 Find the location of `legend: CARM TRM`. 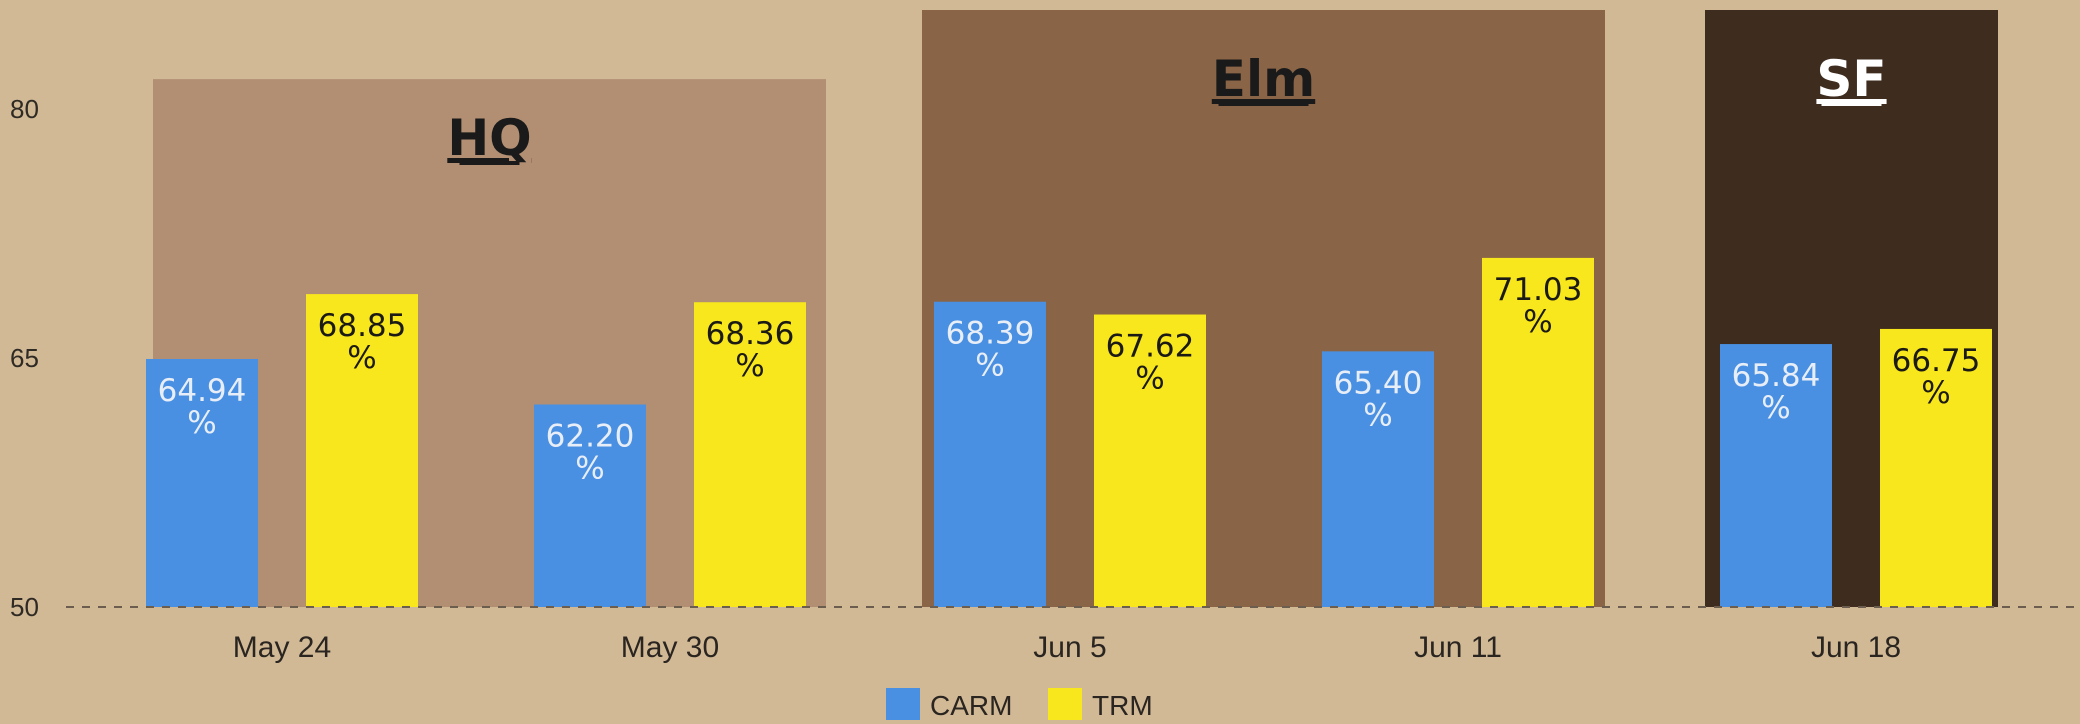

legend: CARM TRM is located at coordinates (1019, 704).